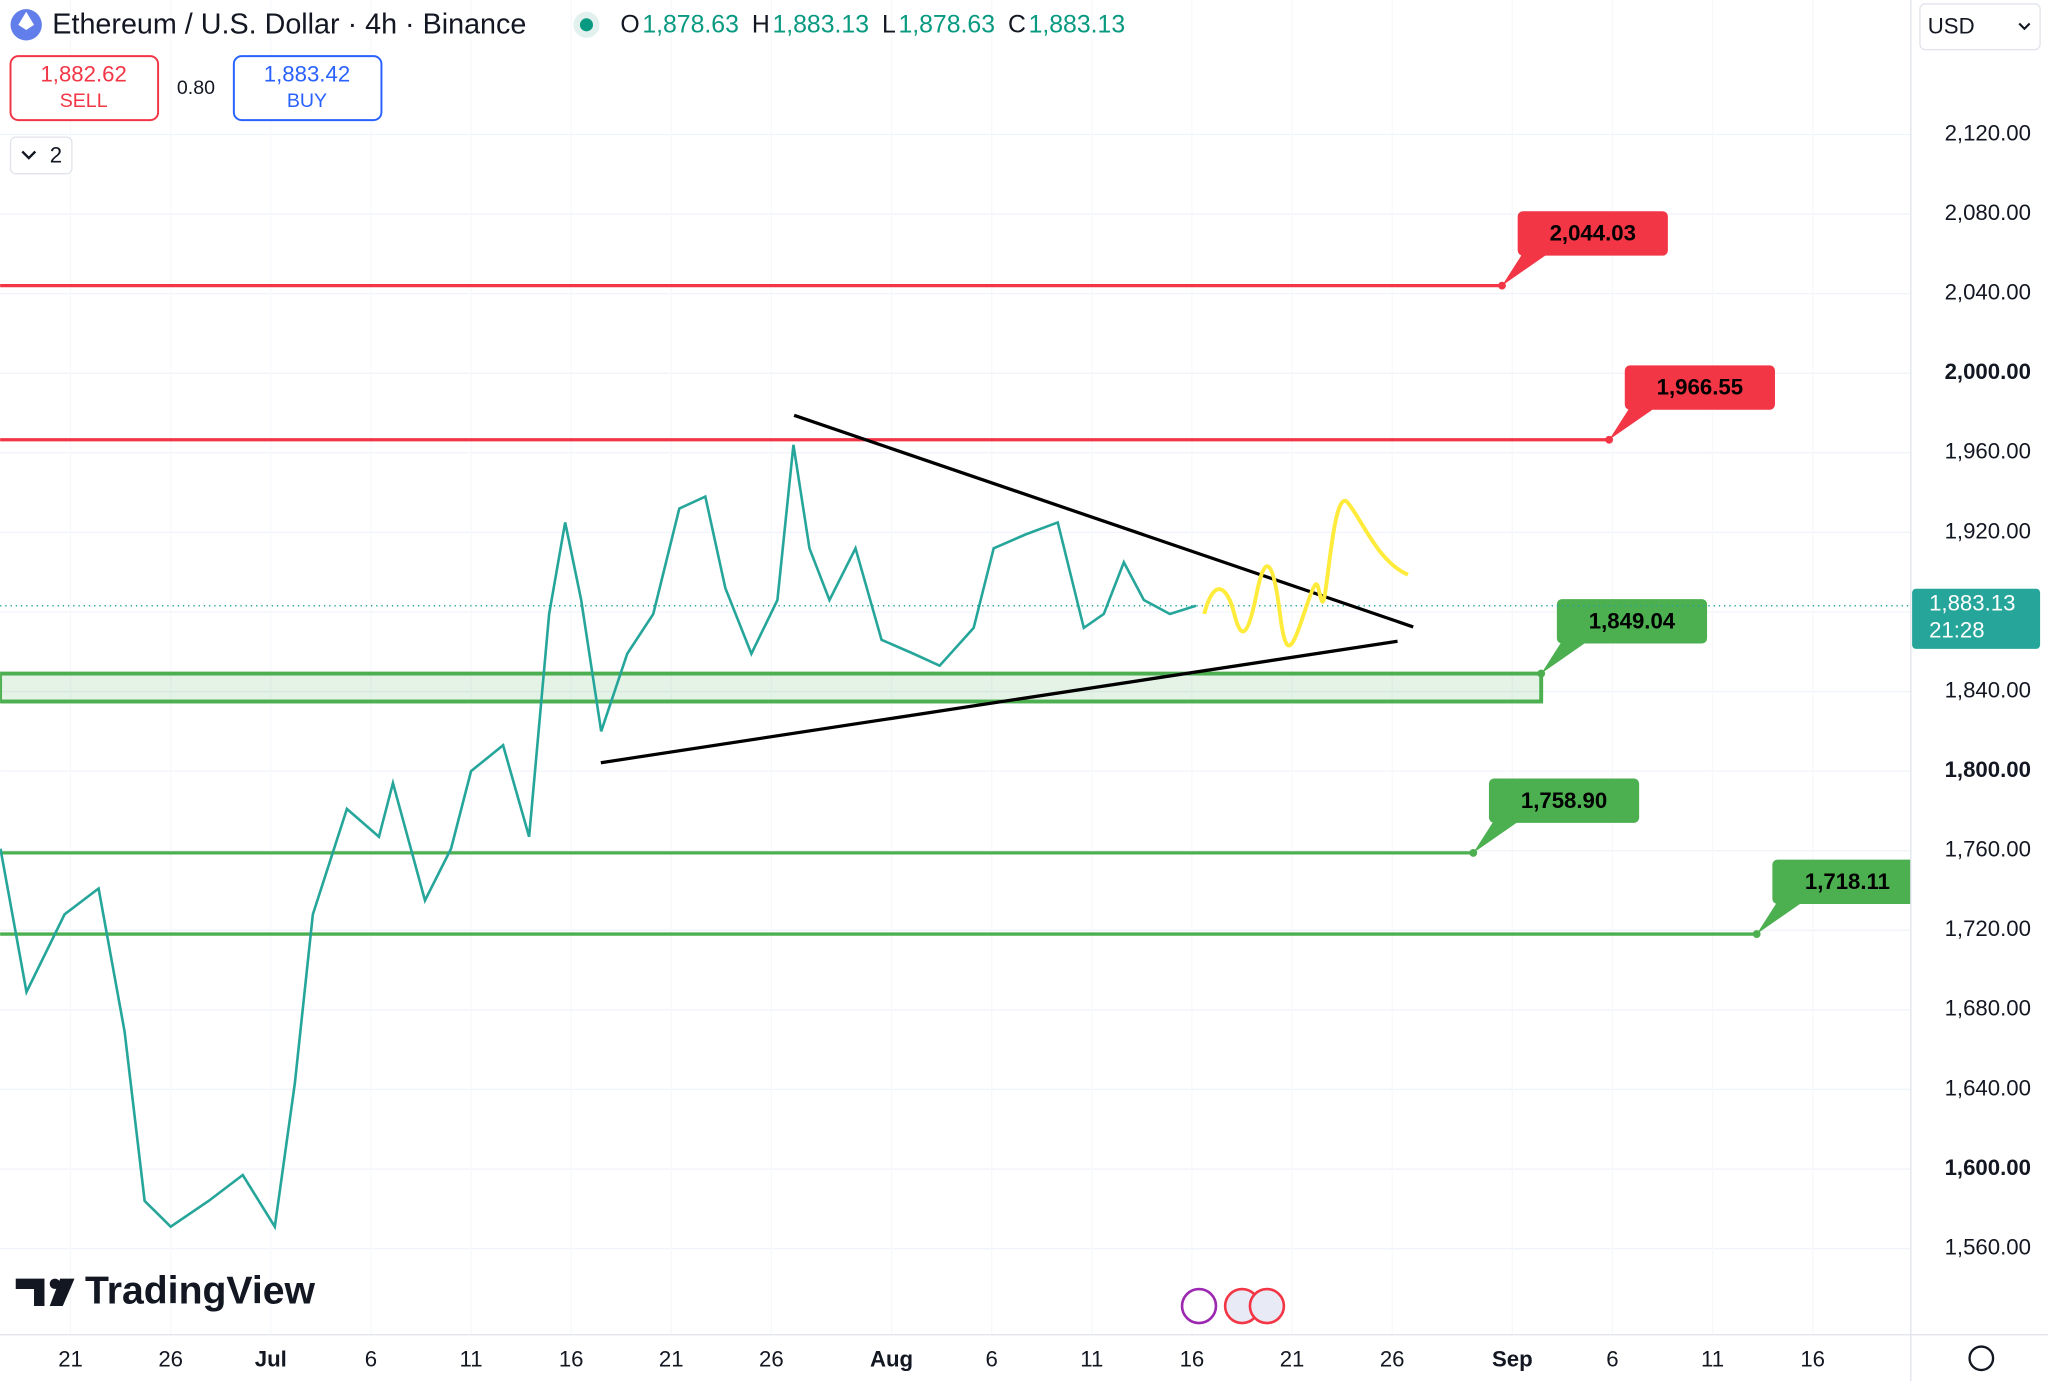  I want to click on y-tick-label: 2,040.00, so click(1988, 292).